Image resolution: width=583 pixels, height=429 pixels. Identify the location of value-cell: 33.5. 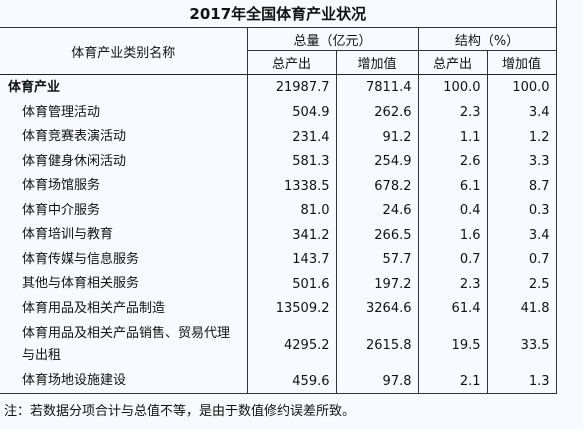
(521, 345).